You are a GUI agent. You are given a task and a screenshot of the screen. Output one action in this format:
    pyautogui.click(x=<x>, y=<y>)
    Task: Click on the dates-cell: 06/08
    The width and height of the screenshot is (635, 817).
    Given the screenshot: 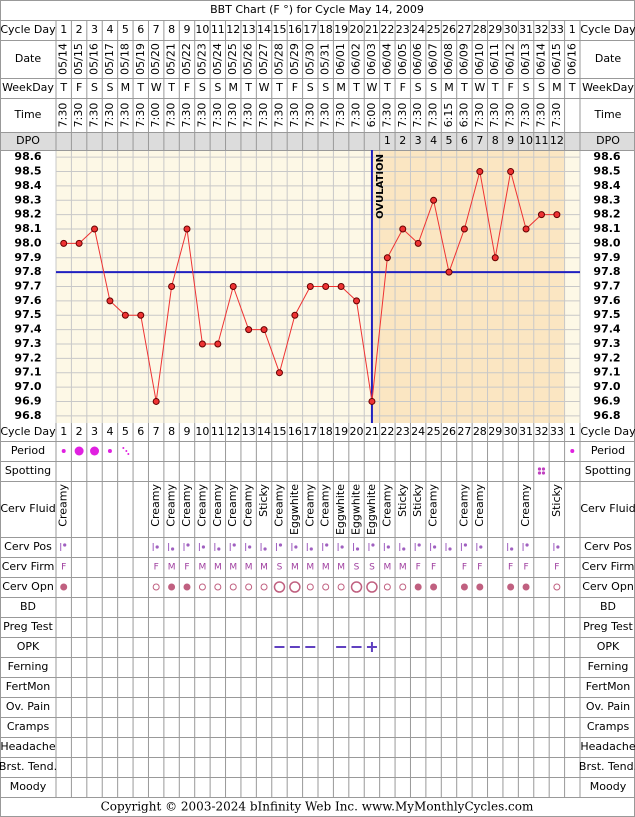 What is the action you would take?
    pyautogui.click(x=448, y=59)
    